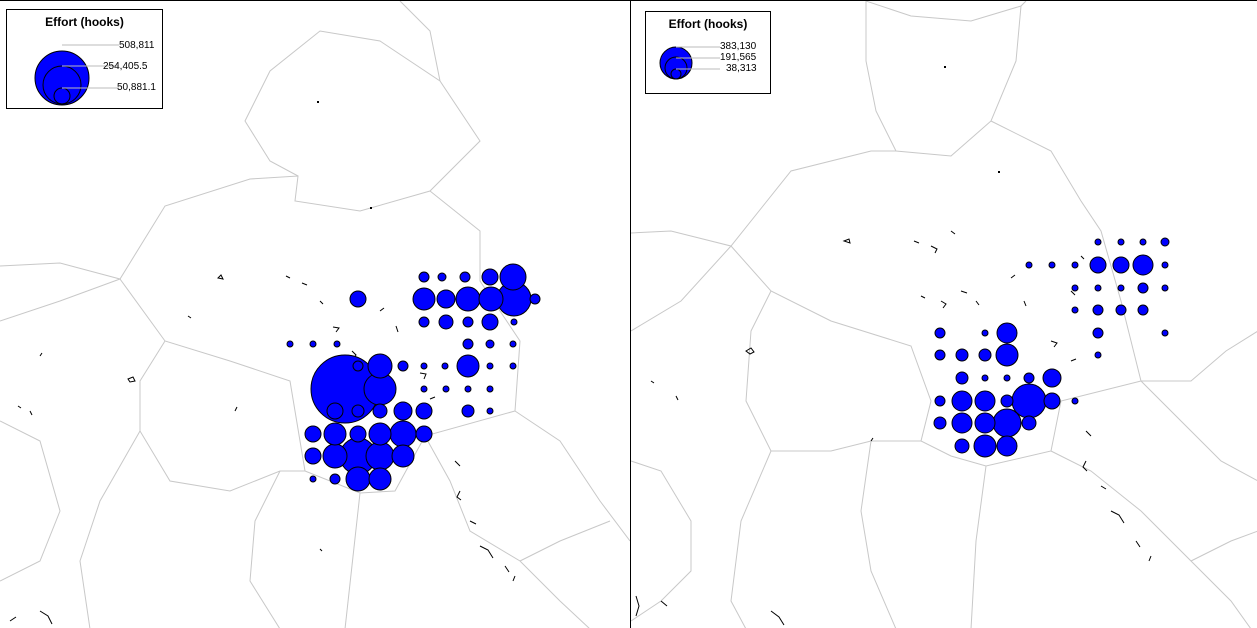 Image resolution: width=1257 pixels, height=628 pixels. I want to click on legend-value-medium: 191,565, so click(738, 57).